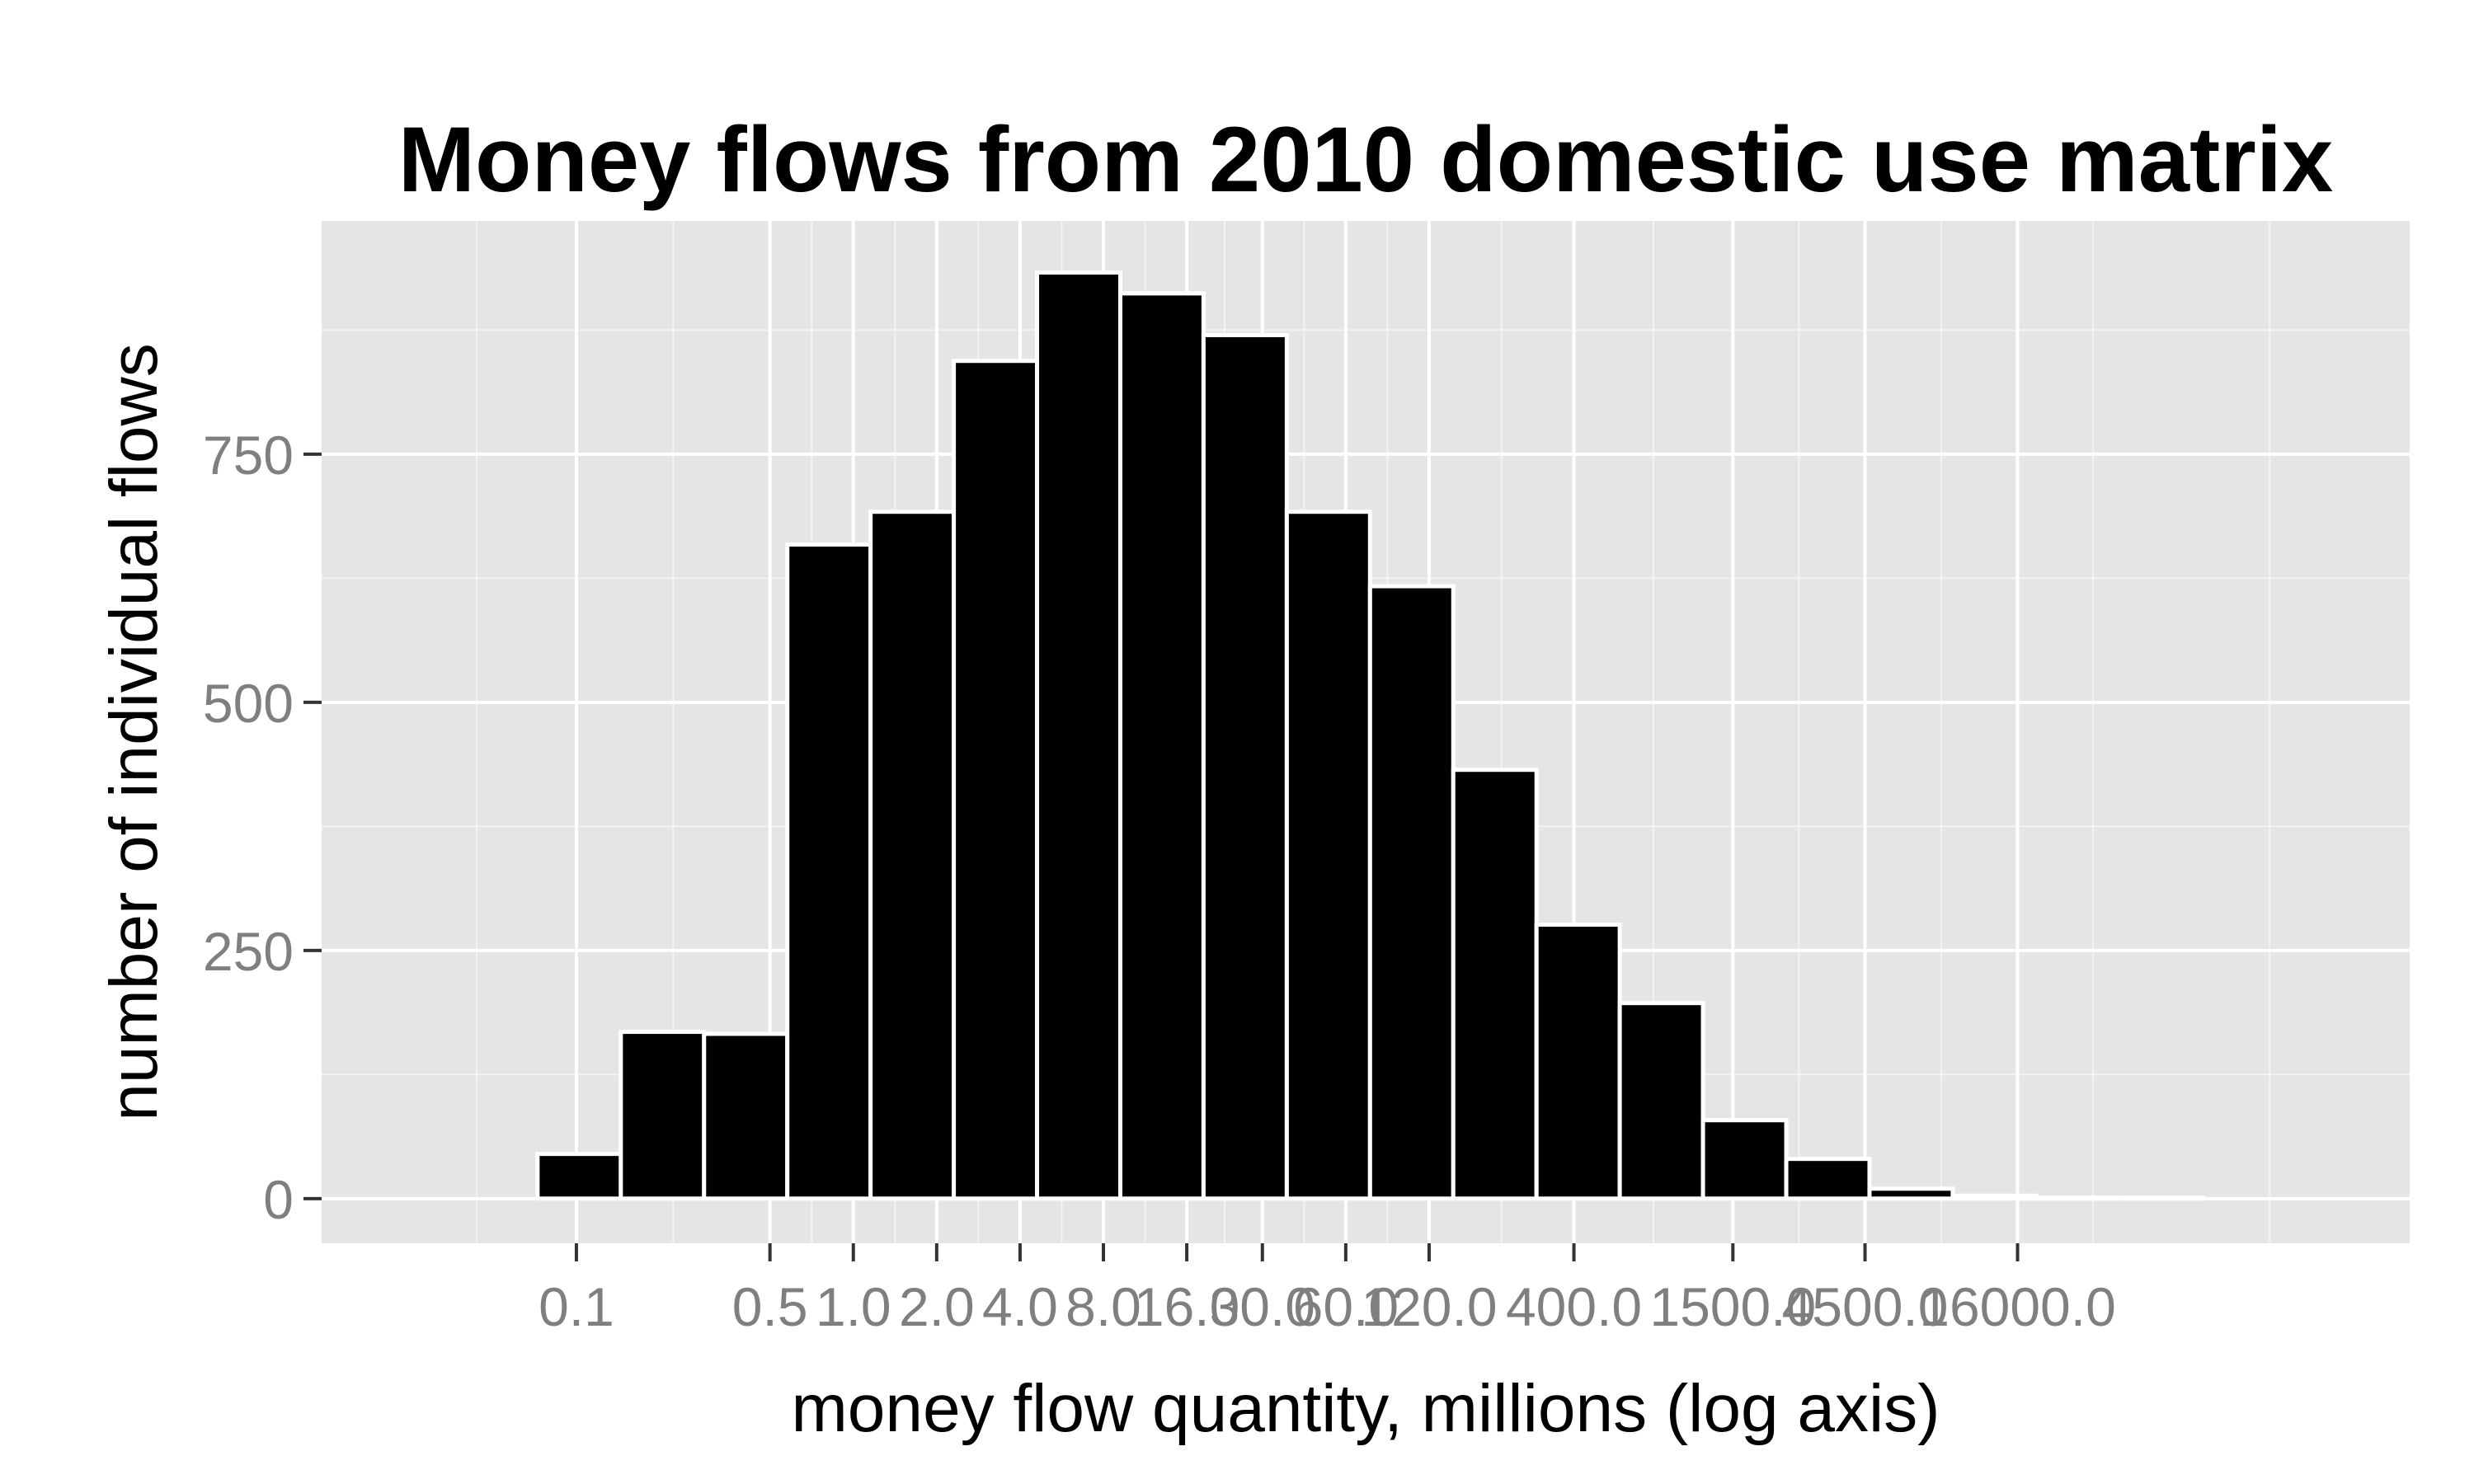 The width and height of the screenshot is (2474, 1484). What do you see at coordinates (1262, 1306) in the screenshot?
I see `x-tick-label: 30.0` at bounding box center [1262, 1306].